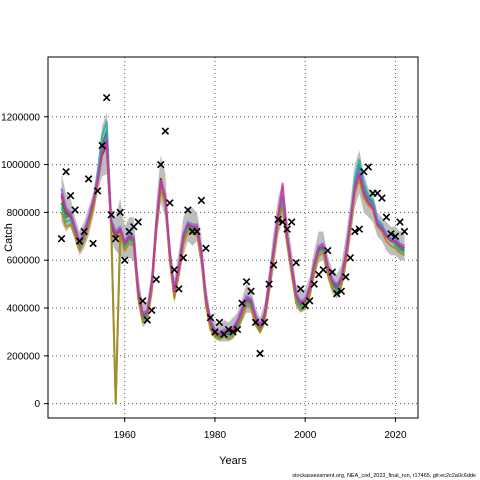  I want to click on y-axis: 0 200000 400000 600000 800000 1000000 1200000, so click(24, 261).